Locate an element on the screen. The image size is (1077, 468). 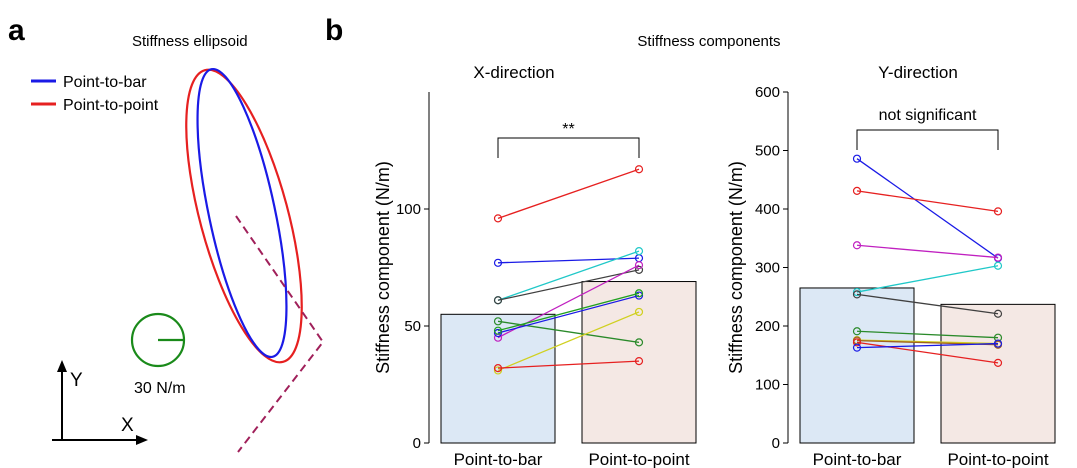
subject-point-8-a is located at coordinates (498, 330).